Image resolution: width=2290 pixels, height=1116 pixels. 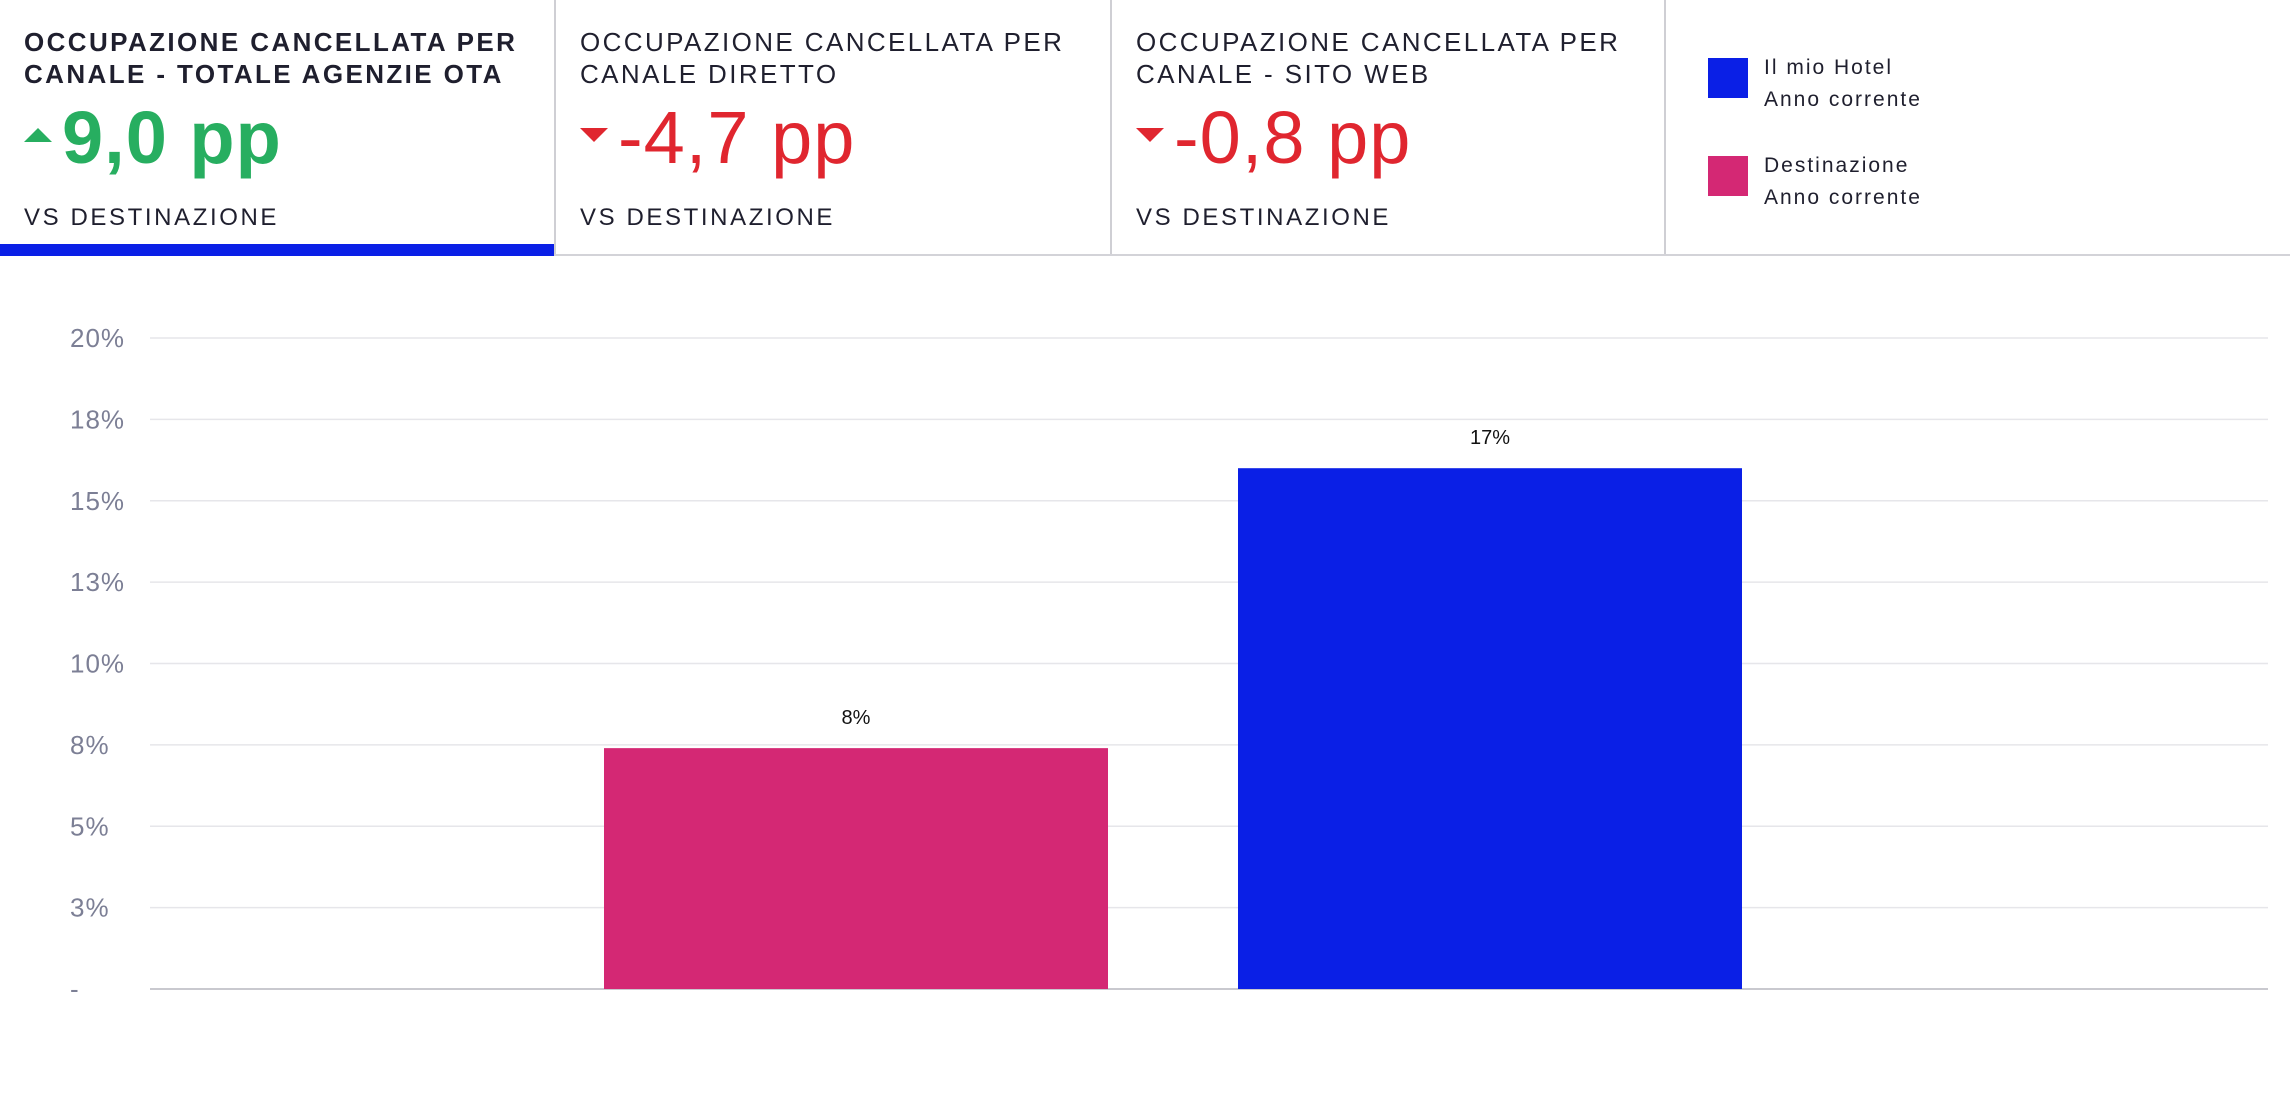 I want to click on kpi-number: 9,0 pp, so click(x=172, y=137).